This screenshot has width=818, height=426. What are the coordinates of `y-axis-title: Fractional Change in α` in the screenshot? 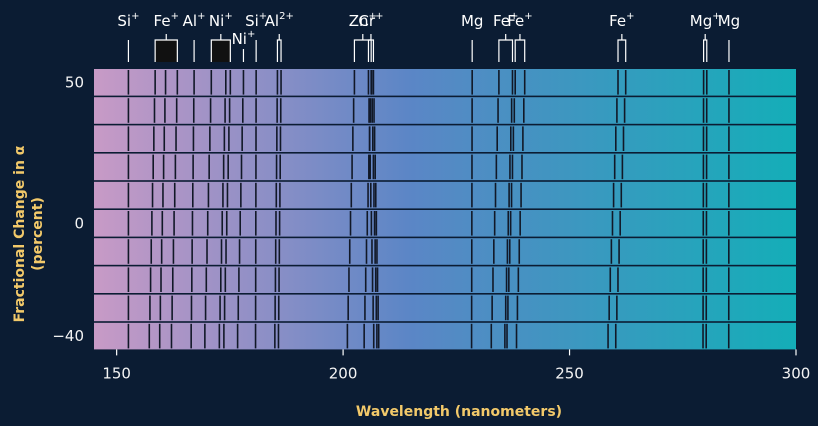 It's located at (20, 233).